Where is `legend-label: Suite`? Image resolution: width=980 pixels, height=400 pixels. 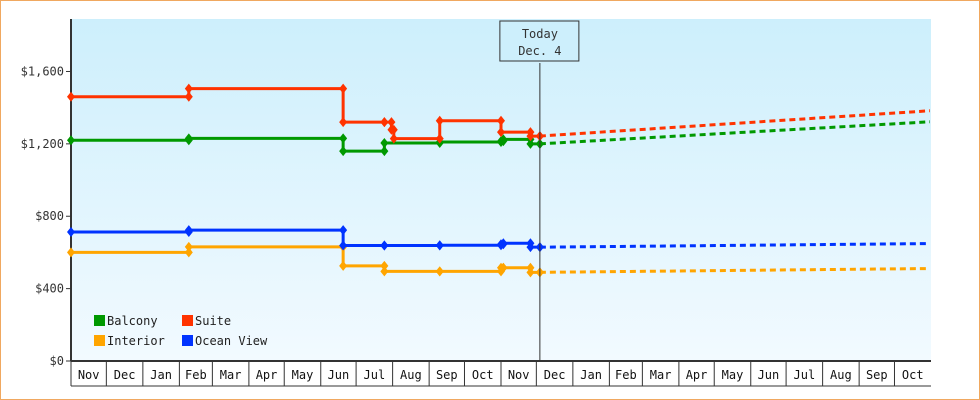
legend-label: Suite is located at coordinates (213, 321).